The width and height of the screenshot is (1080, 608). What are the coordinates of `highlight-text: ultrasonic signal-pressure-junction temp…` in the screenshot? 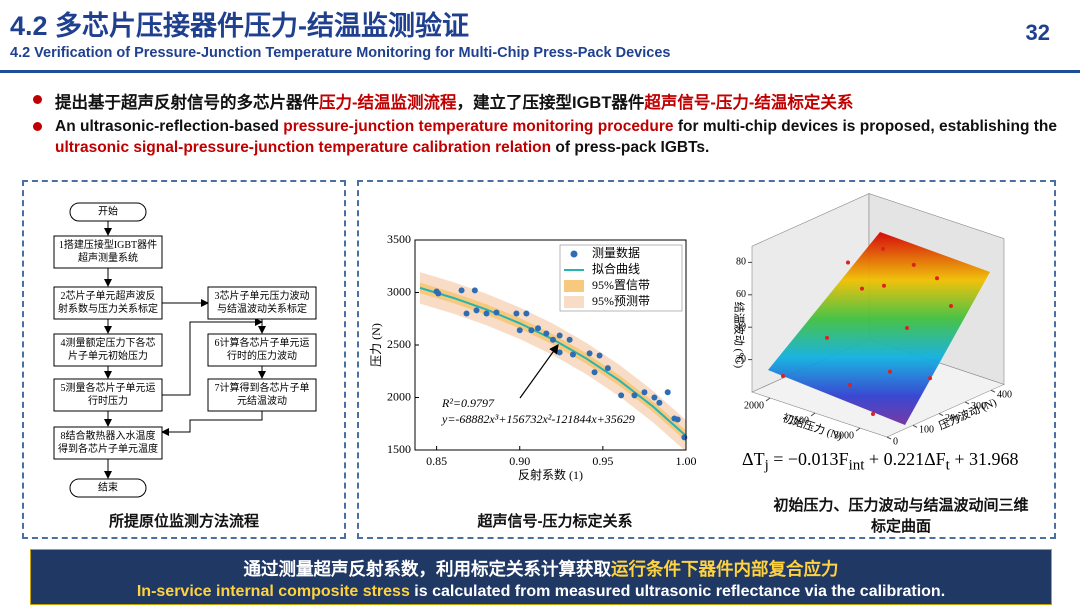 It's located at (303, 147).